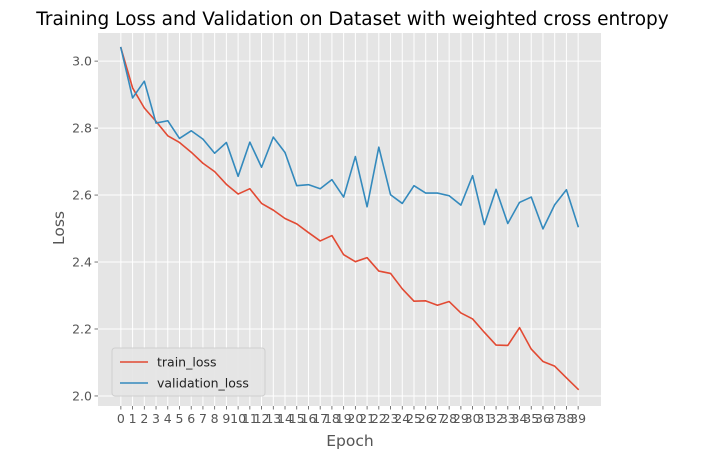 The height and width of the screenshot is (460, 705). Describe the element at coordinates (250, 418) in the screenshot. I see `x-tick-label: 11` at that location.